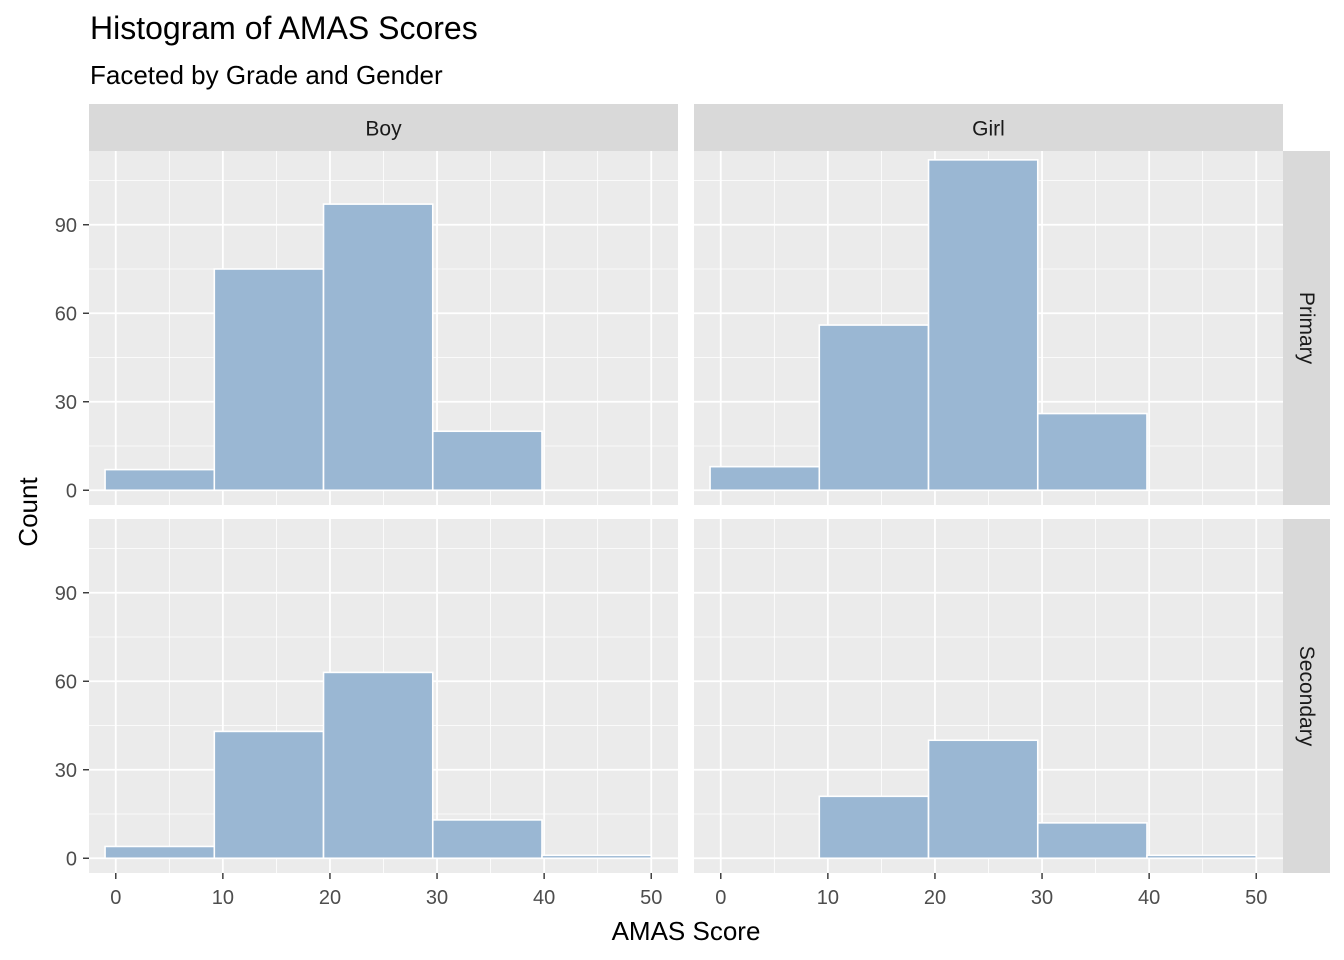 This screenshot has width=1344, height=960. I want to click on chart-subtitle: Faceted by Grade and Gender, so click(266, 75).